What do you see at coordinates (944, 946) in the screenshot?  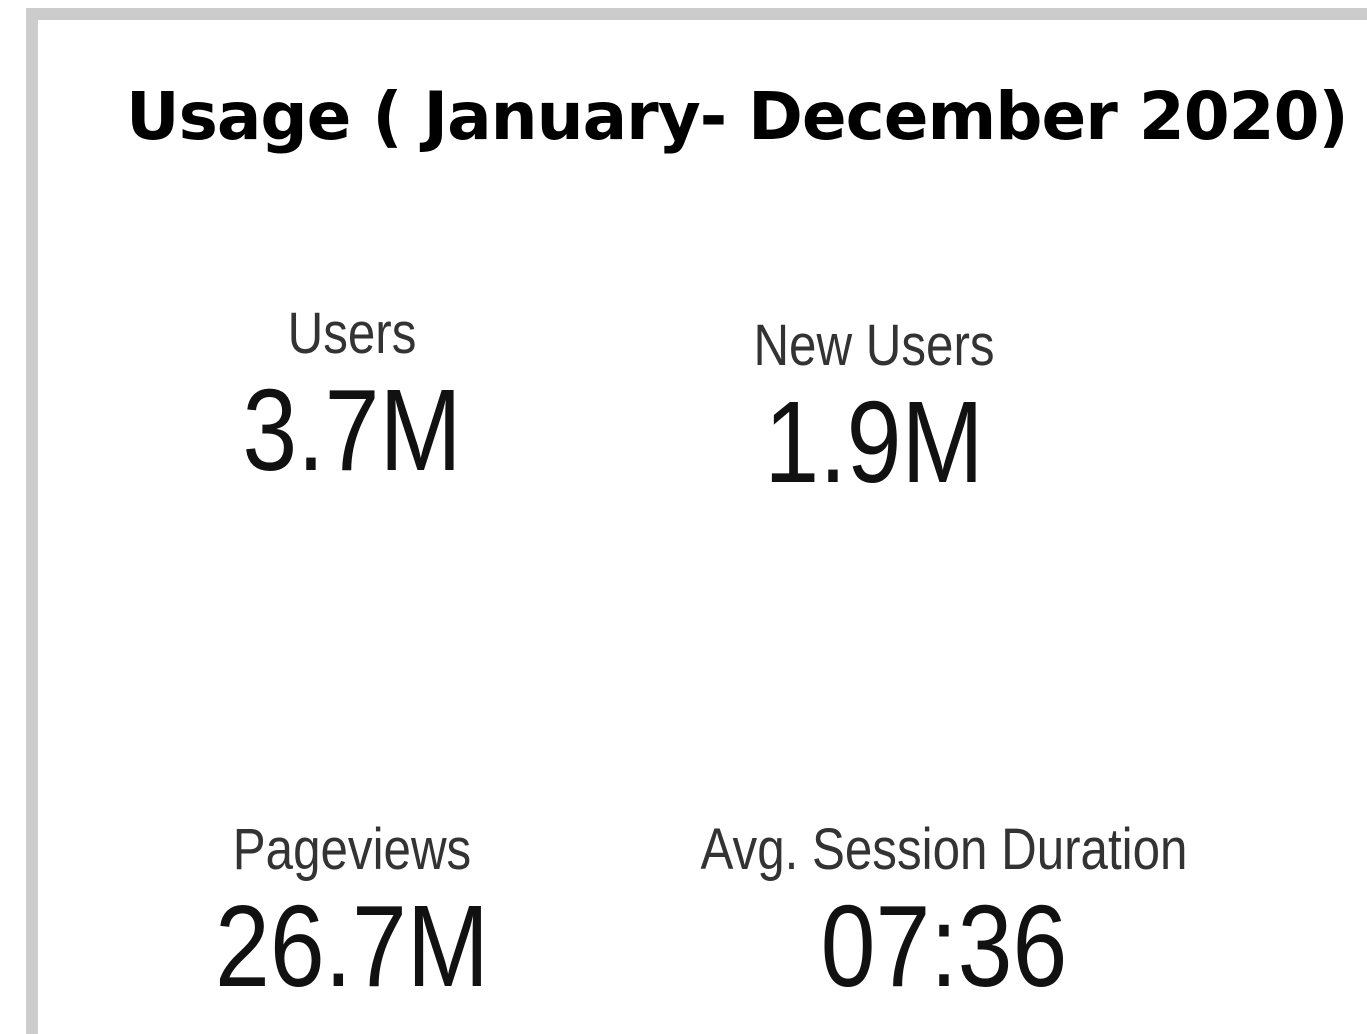 I see `metric-value: 07:36` at bounding box center [944, 946].